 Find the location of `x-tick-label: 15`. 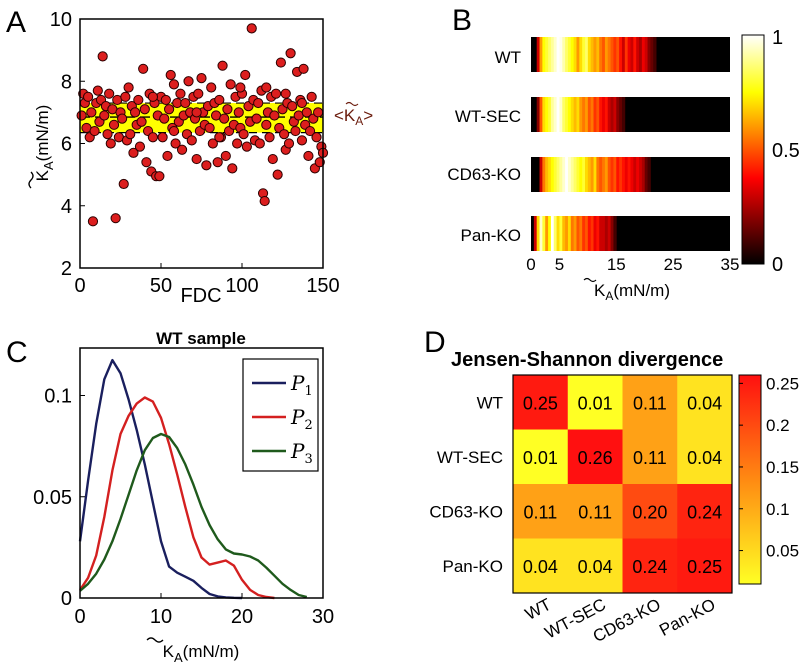

x-tick-label: 15 is located at coordinates (616, 264).